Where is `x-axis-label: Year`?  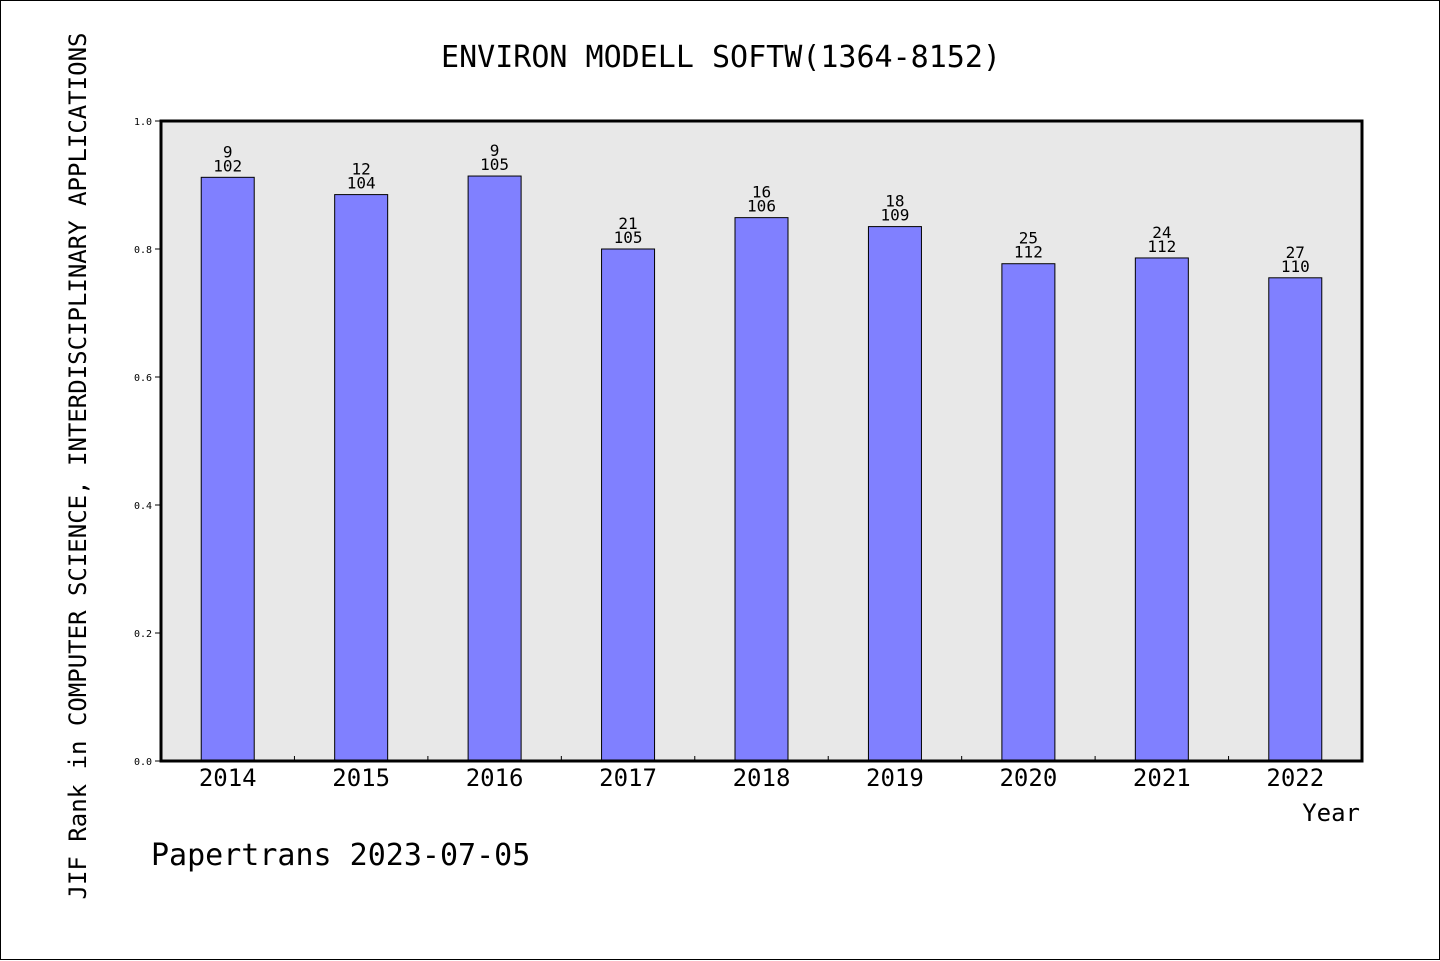
x-axis-label: Year is located at coordinates (1331, 813).